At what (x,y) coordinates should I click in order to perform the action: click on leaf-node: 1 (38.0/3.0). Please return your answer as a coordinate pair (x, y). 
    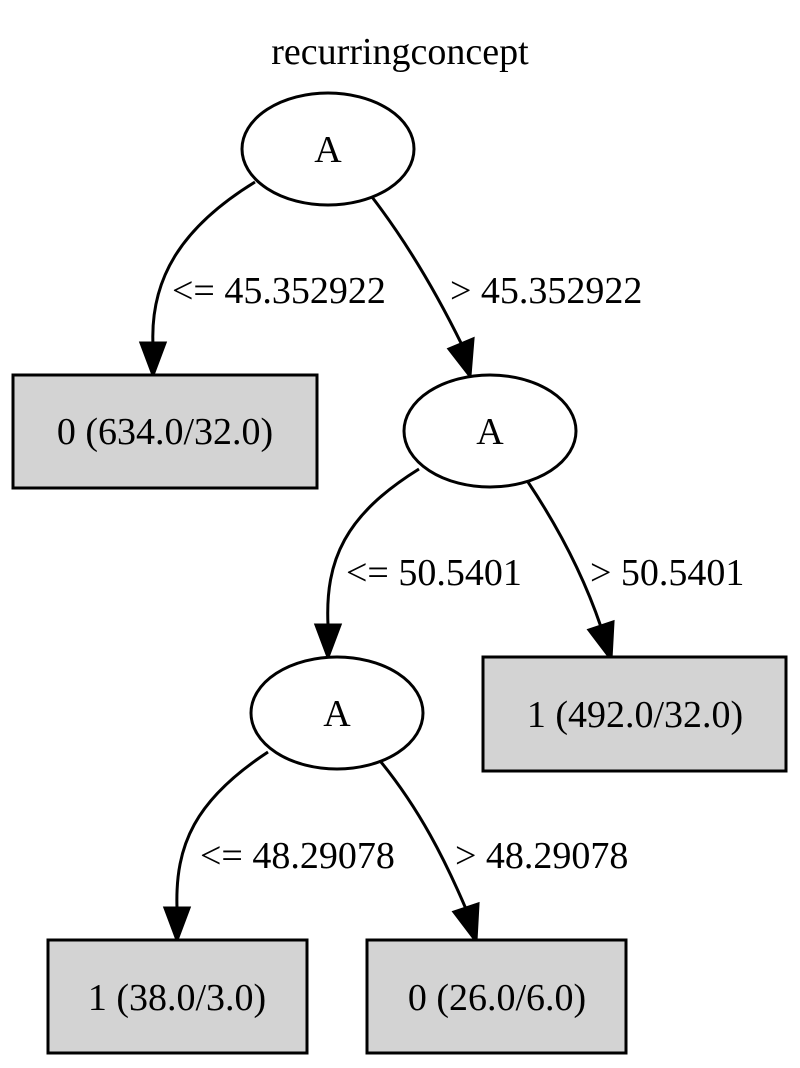
    Looking at the image, I should click on (177, 996).